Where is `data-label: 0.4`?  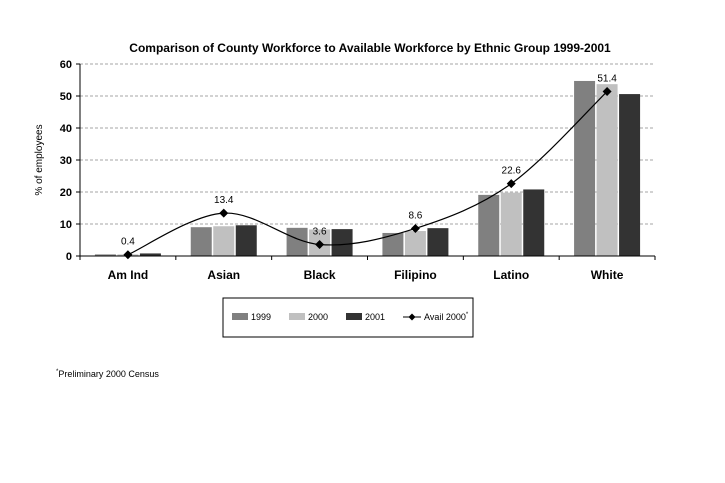 data-label: 0.4 is located at coordinates (128, 242).